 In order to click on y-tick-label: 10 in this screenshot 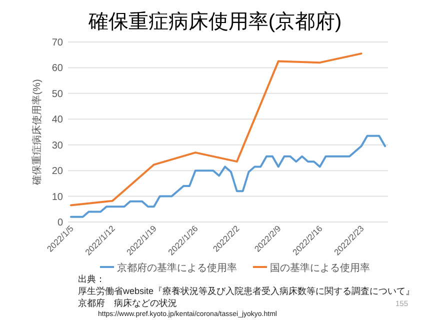, I will do `click(58, 197)`.